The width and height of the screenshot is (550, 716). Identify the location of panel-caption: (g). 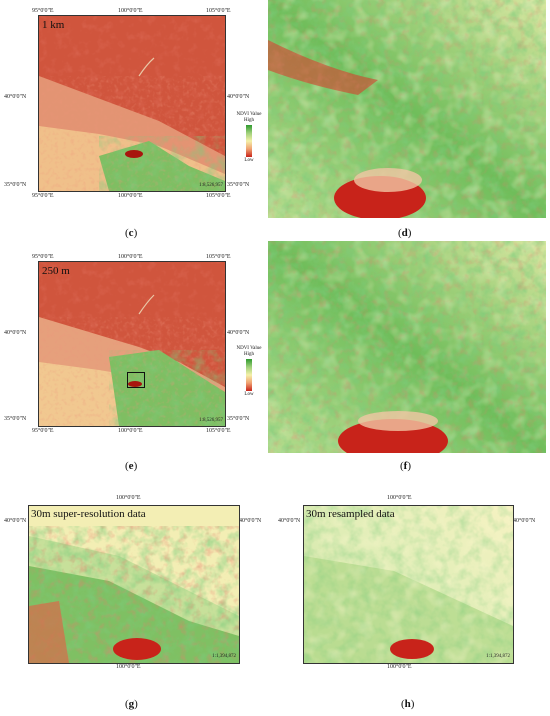
(131, 704).